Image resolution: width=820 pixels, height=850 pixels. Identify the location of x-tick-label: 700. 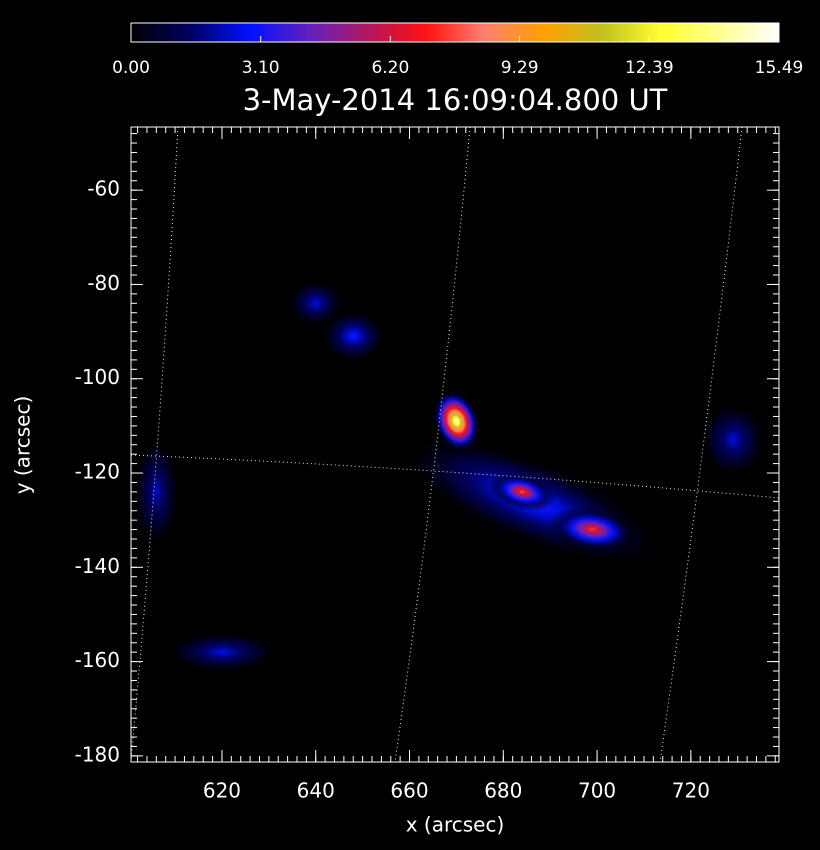
(597, 791).